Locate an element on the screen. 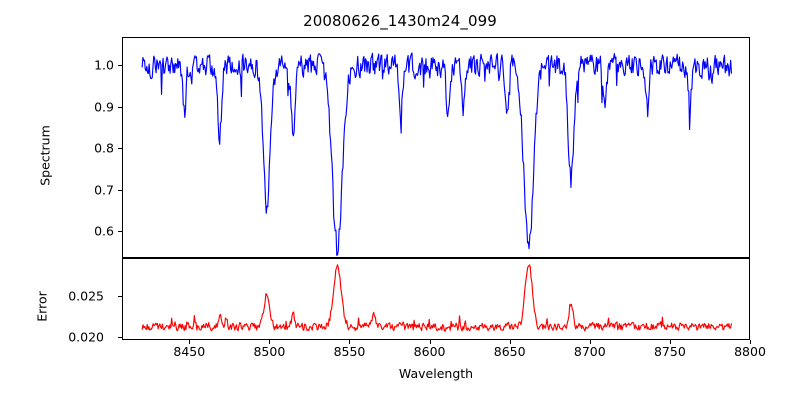 The height and width of the screenshot is (400, 800). y-axis-label-spectrum: Spectrum is located at coordinates (45, 155).